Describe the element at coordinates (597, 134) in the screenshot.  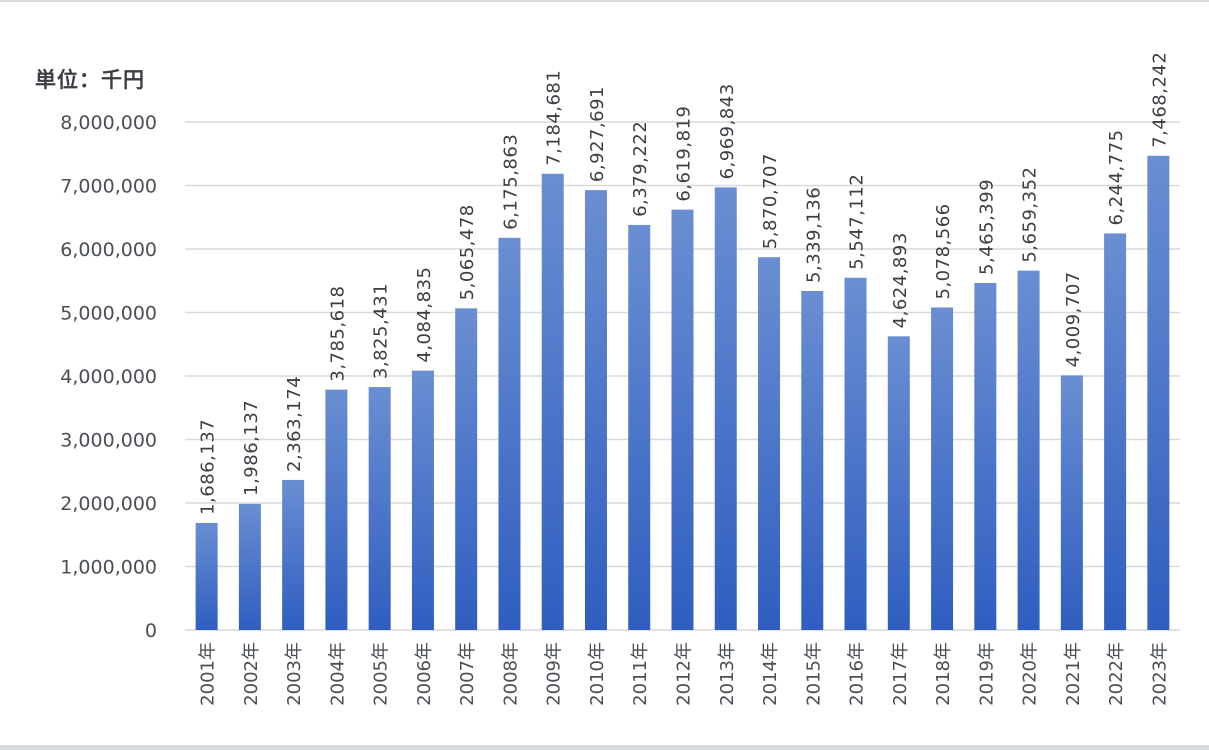
I see `data-label: 6,927,691` at that location.